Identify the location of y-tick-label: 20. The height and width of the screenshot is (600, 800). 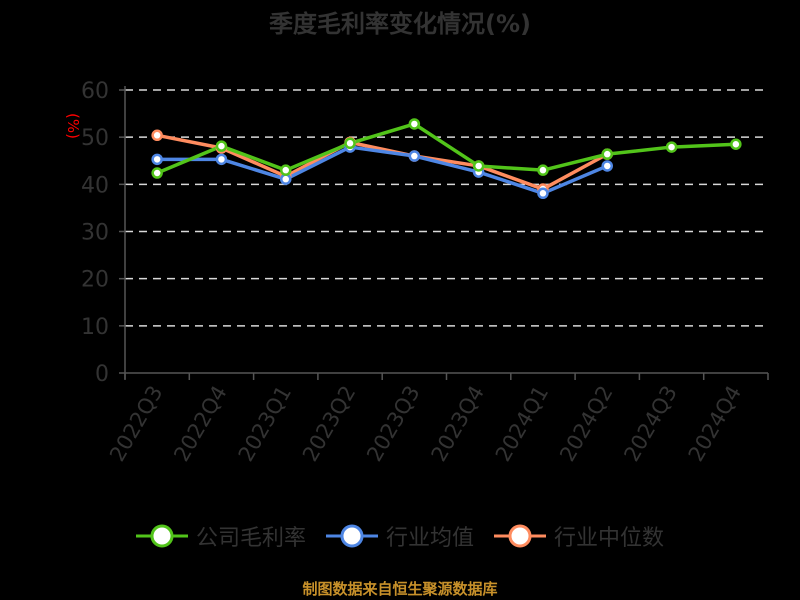
(95, 280).